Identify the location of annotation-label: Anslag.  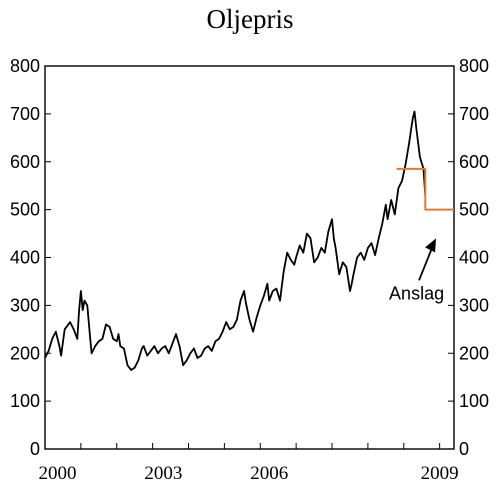
(416, 293).